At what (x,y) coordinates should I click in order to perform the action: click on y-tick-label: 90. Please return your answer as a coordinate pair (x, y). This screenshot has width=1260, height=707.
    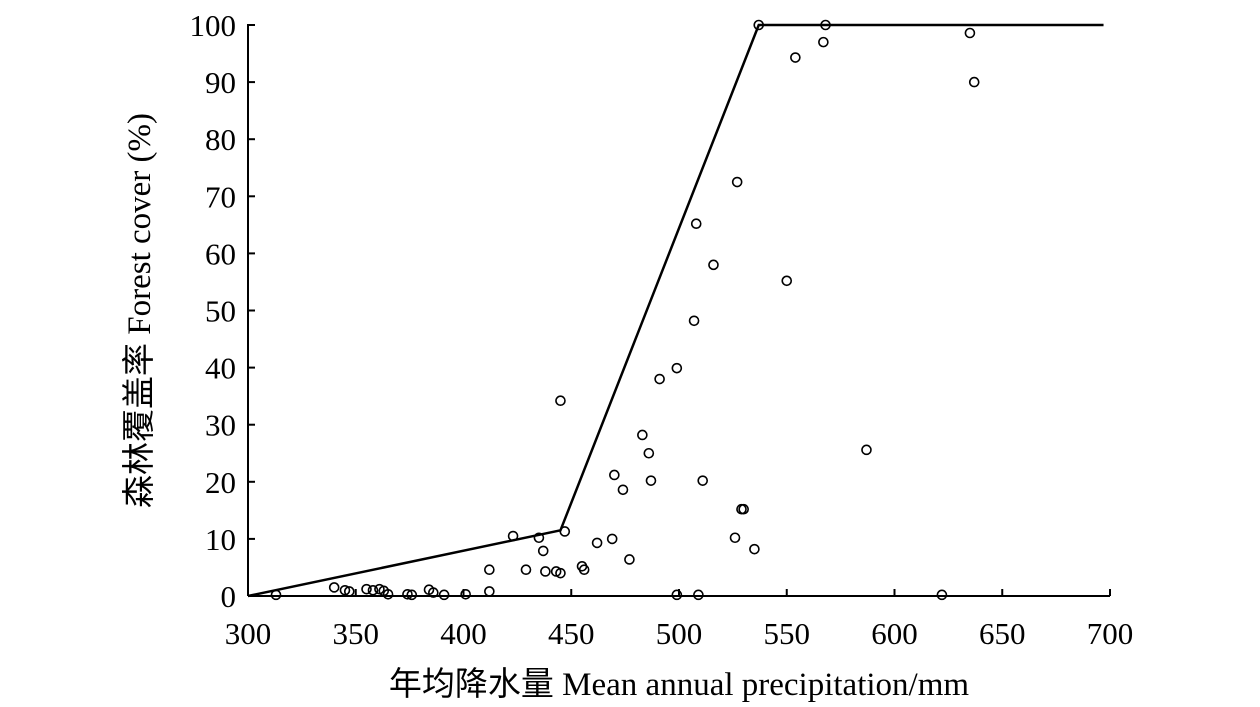
    Looking at the image, I should click on (220, 82).